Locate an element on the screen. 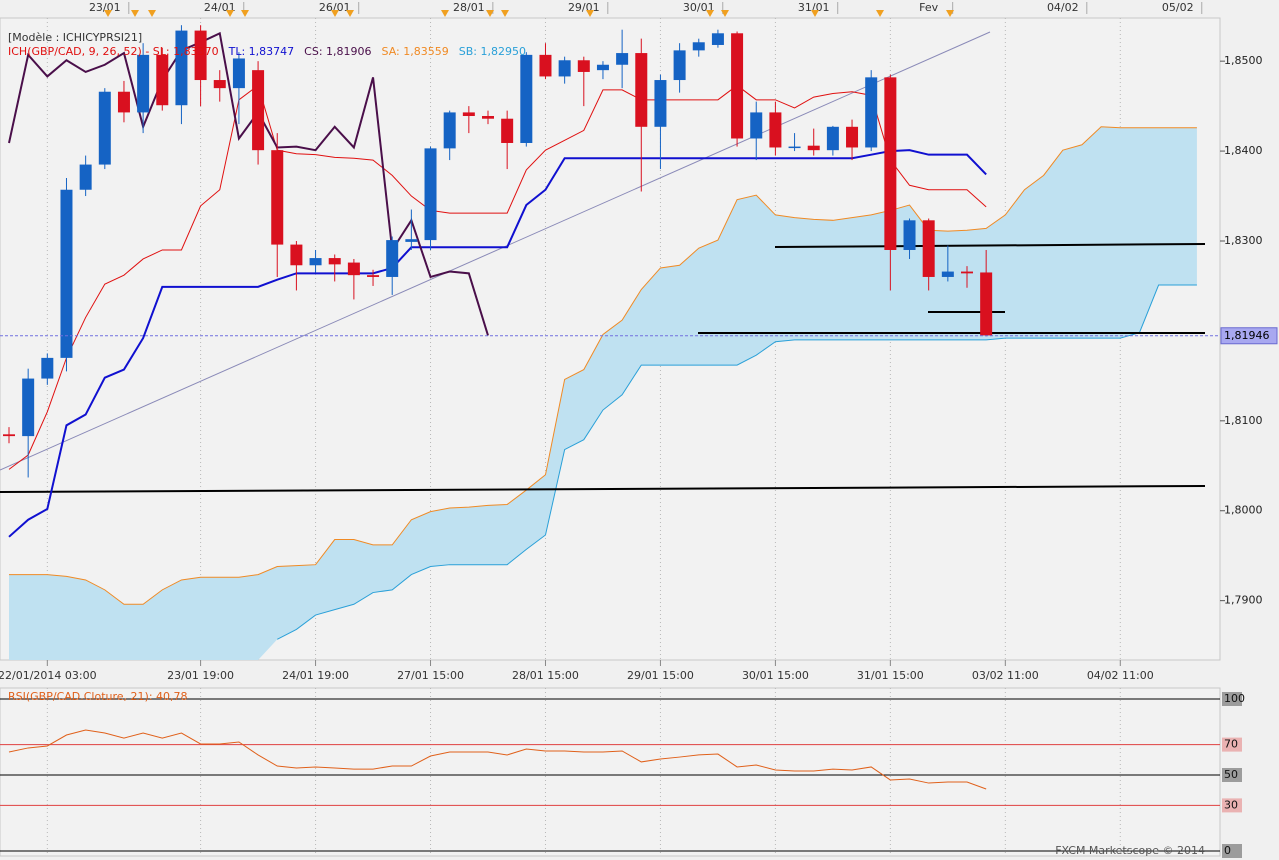 This screenshot has width=1279, height=860. x-tick-label: 04/02 11:00 is located at coordinates (1120, 675).